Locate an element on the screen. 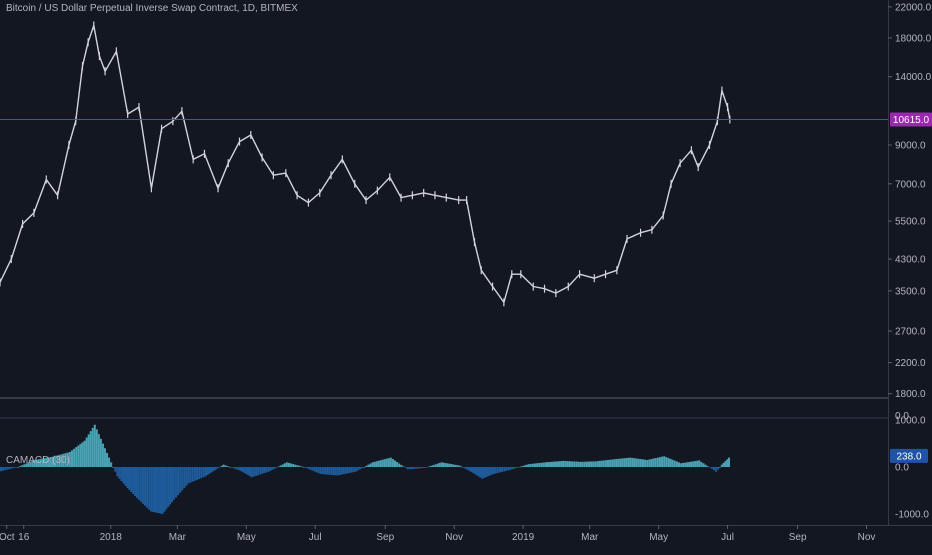 Image resolution: width=932 pixels, height=555 pixels. price-tick-label: 18000.0 is located at coordinates (913, 38).